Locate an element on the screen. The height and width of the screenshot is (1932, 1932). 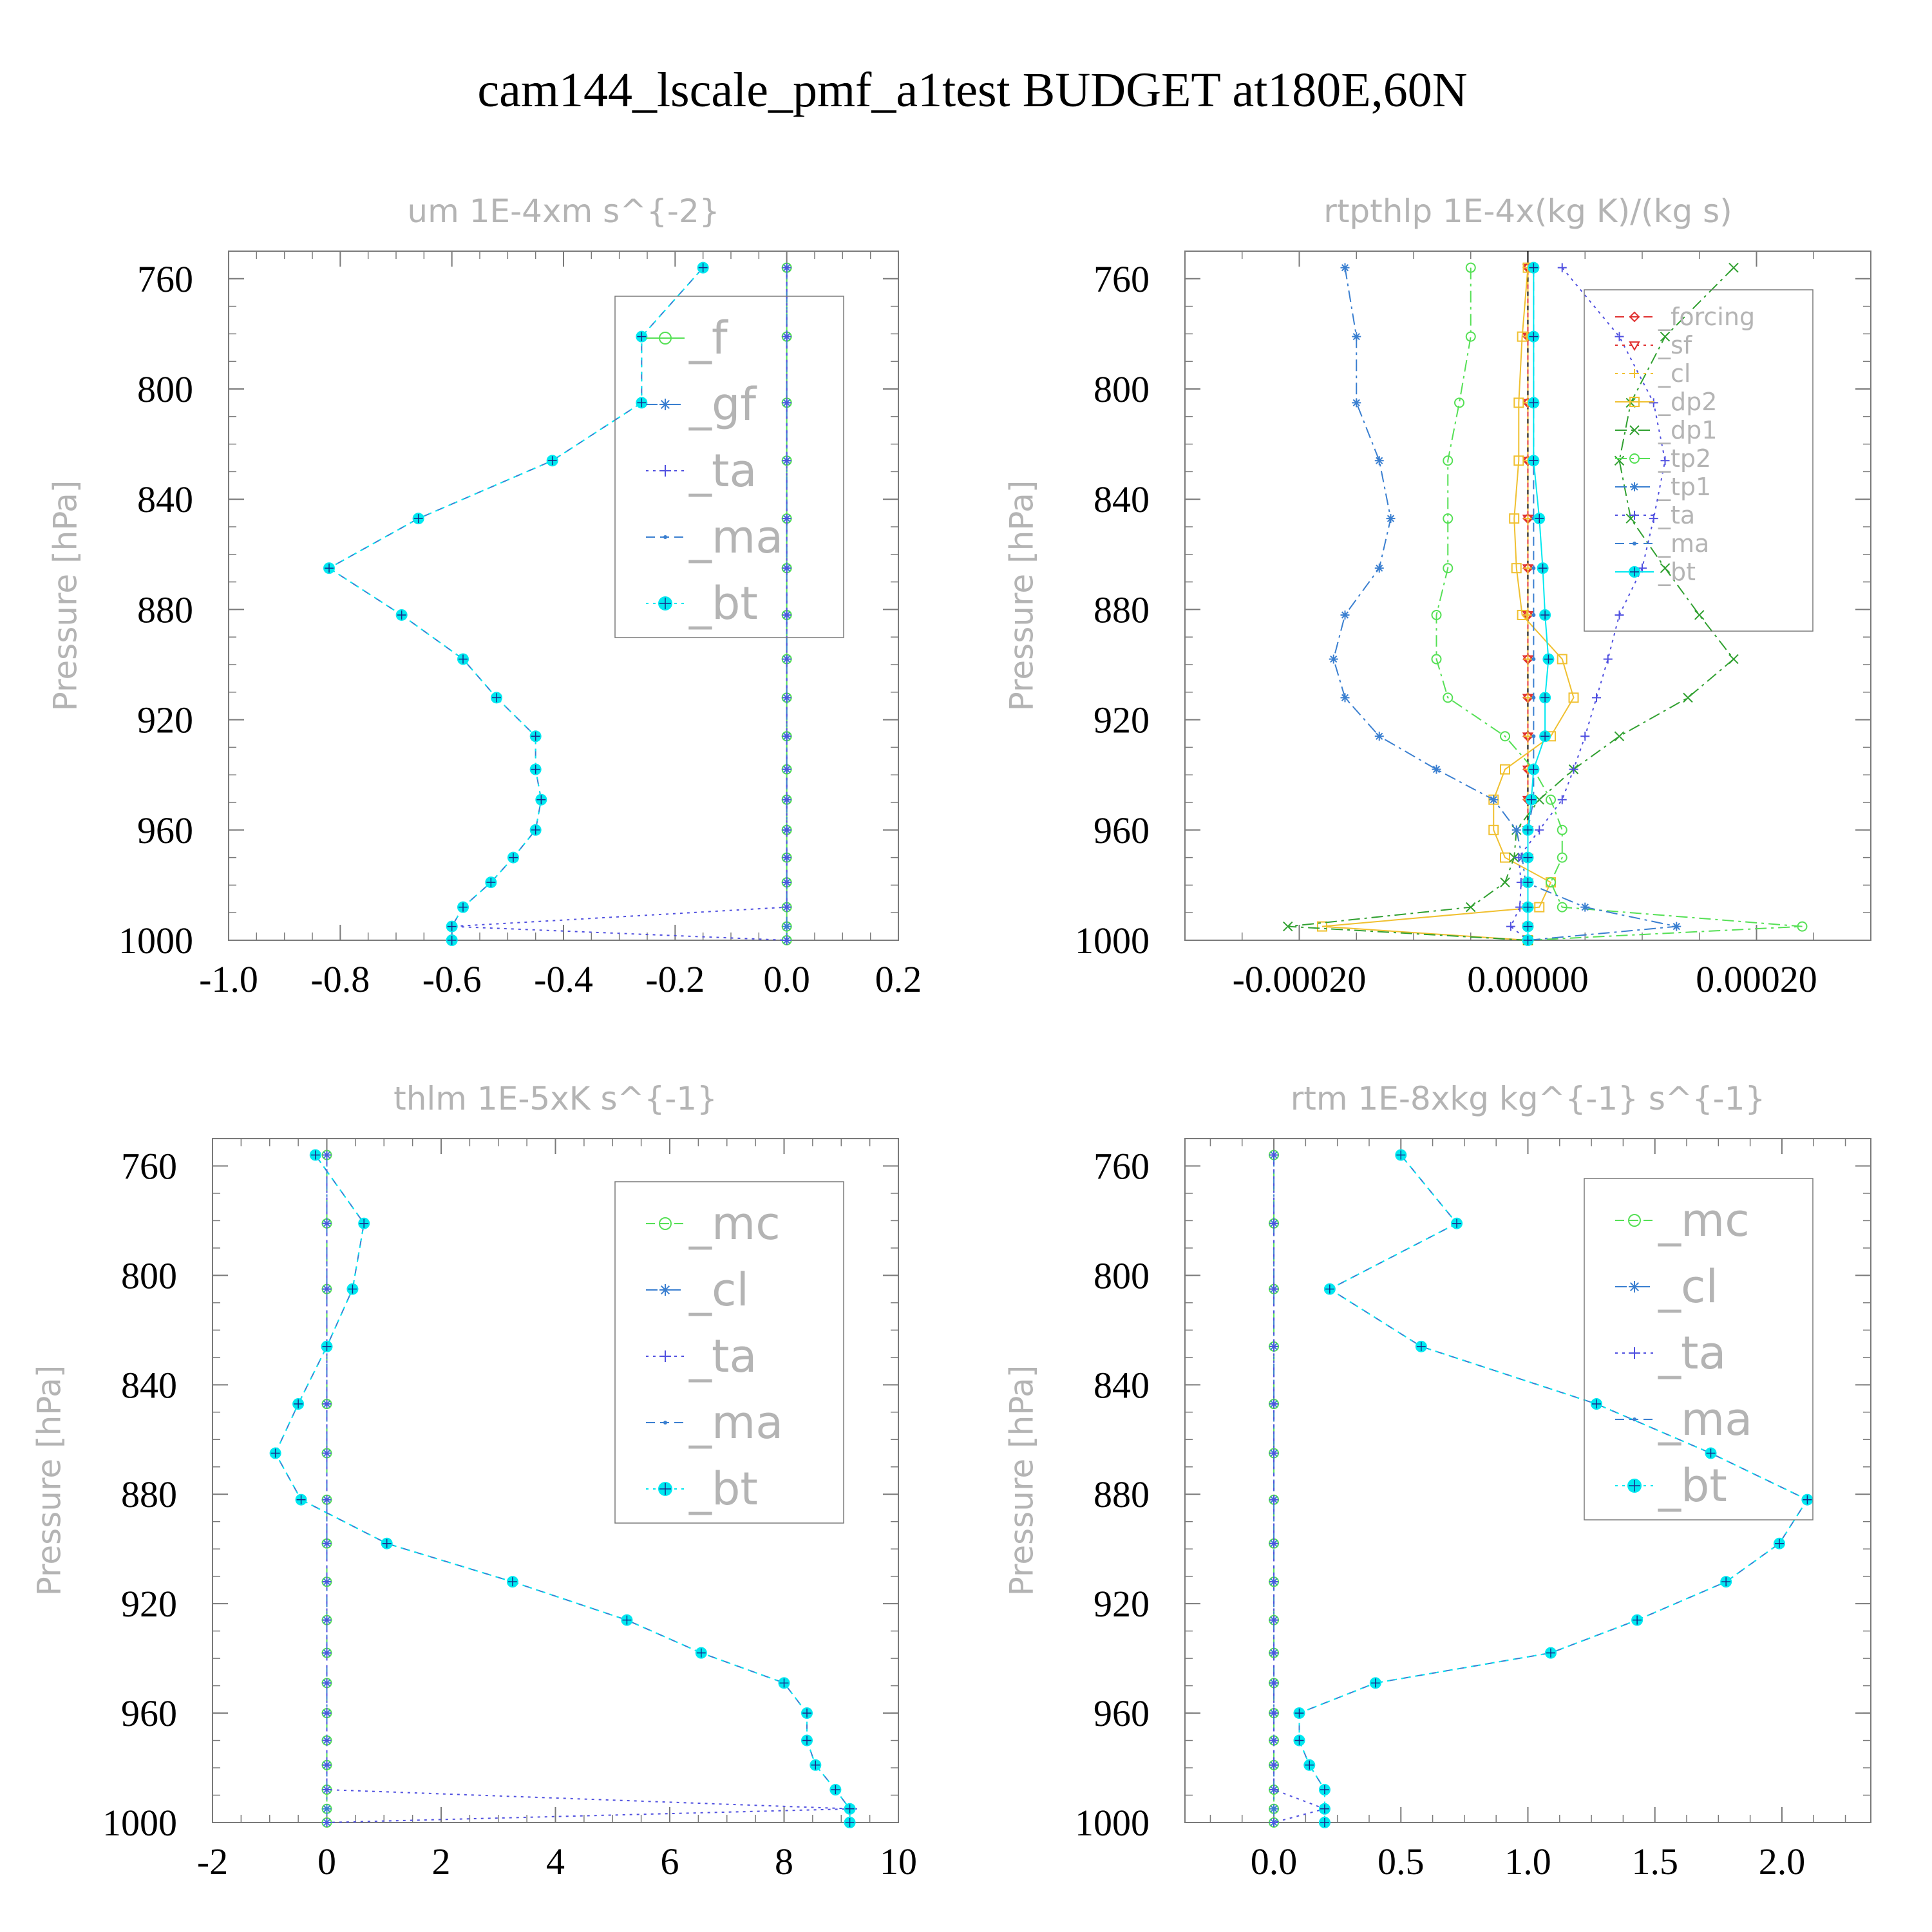
legend-label: _dp1 is located at coordinates (1688, 430).